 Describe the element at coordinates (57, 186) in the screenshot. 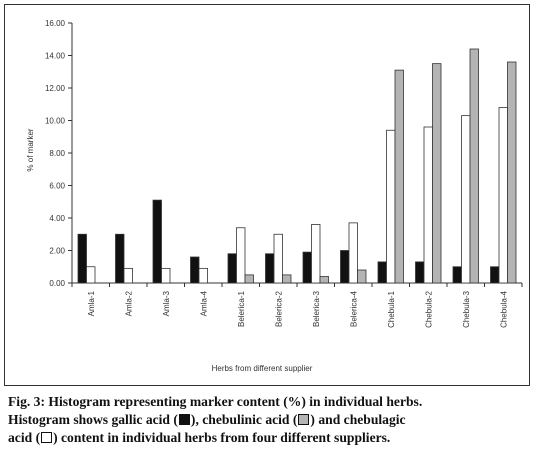

I see `y-tick-label: 6.00` at that location.